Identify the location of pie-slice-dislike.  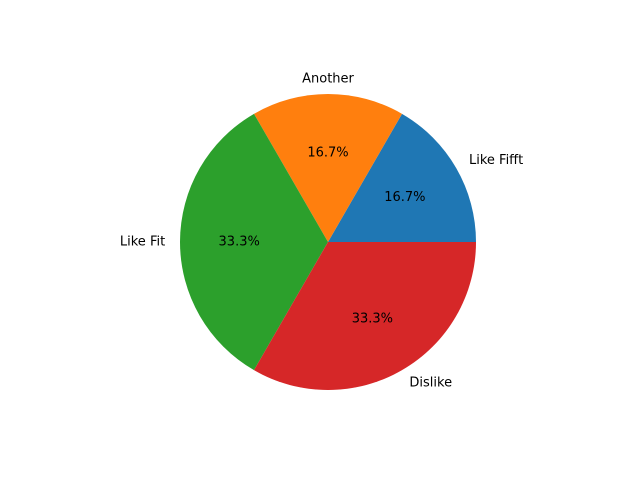
(365, 316).